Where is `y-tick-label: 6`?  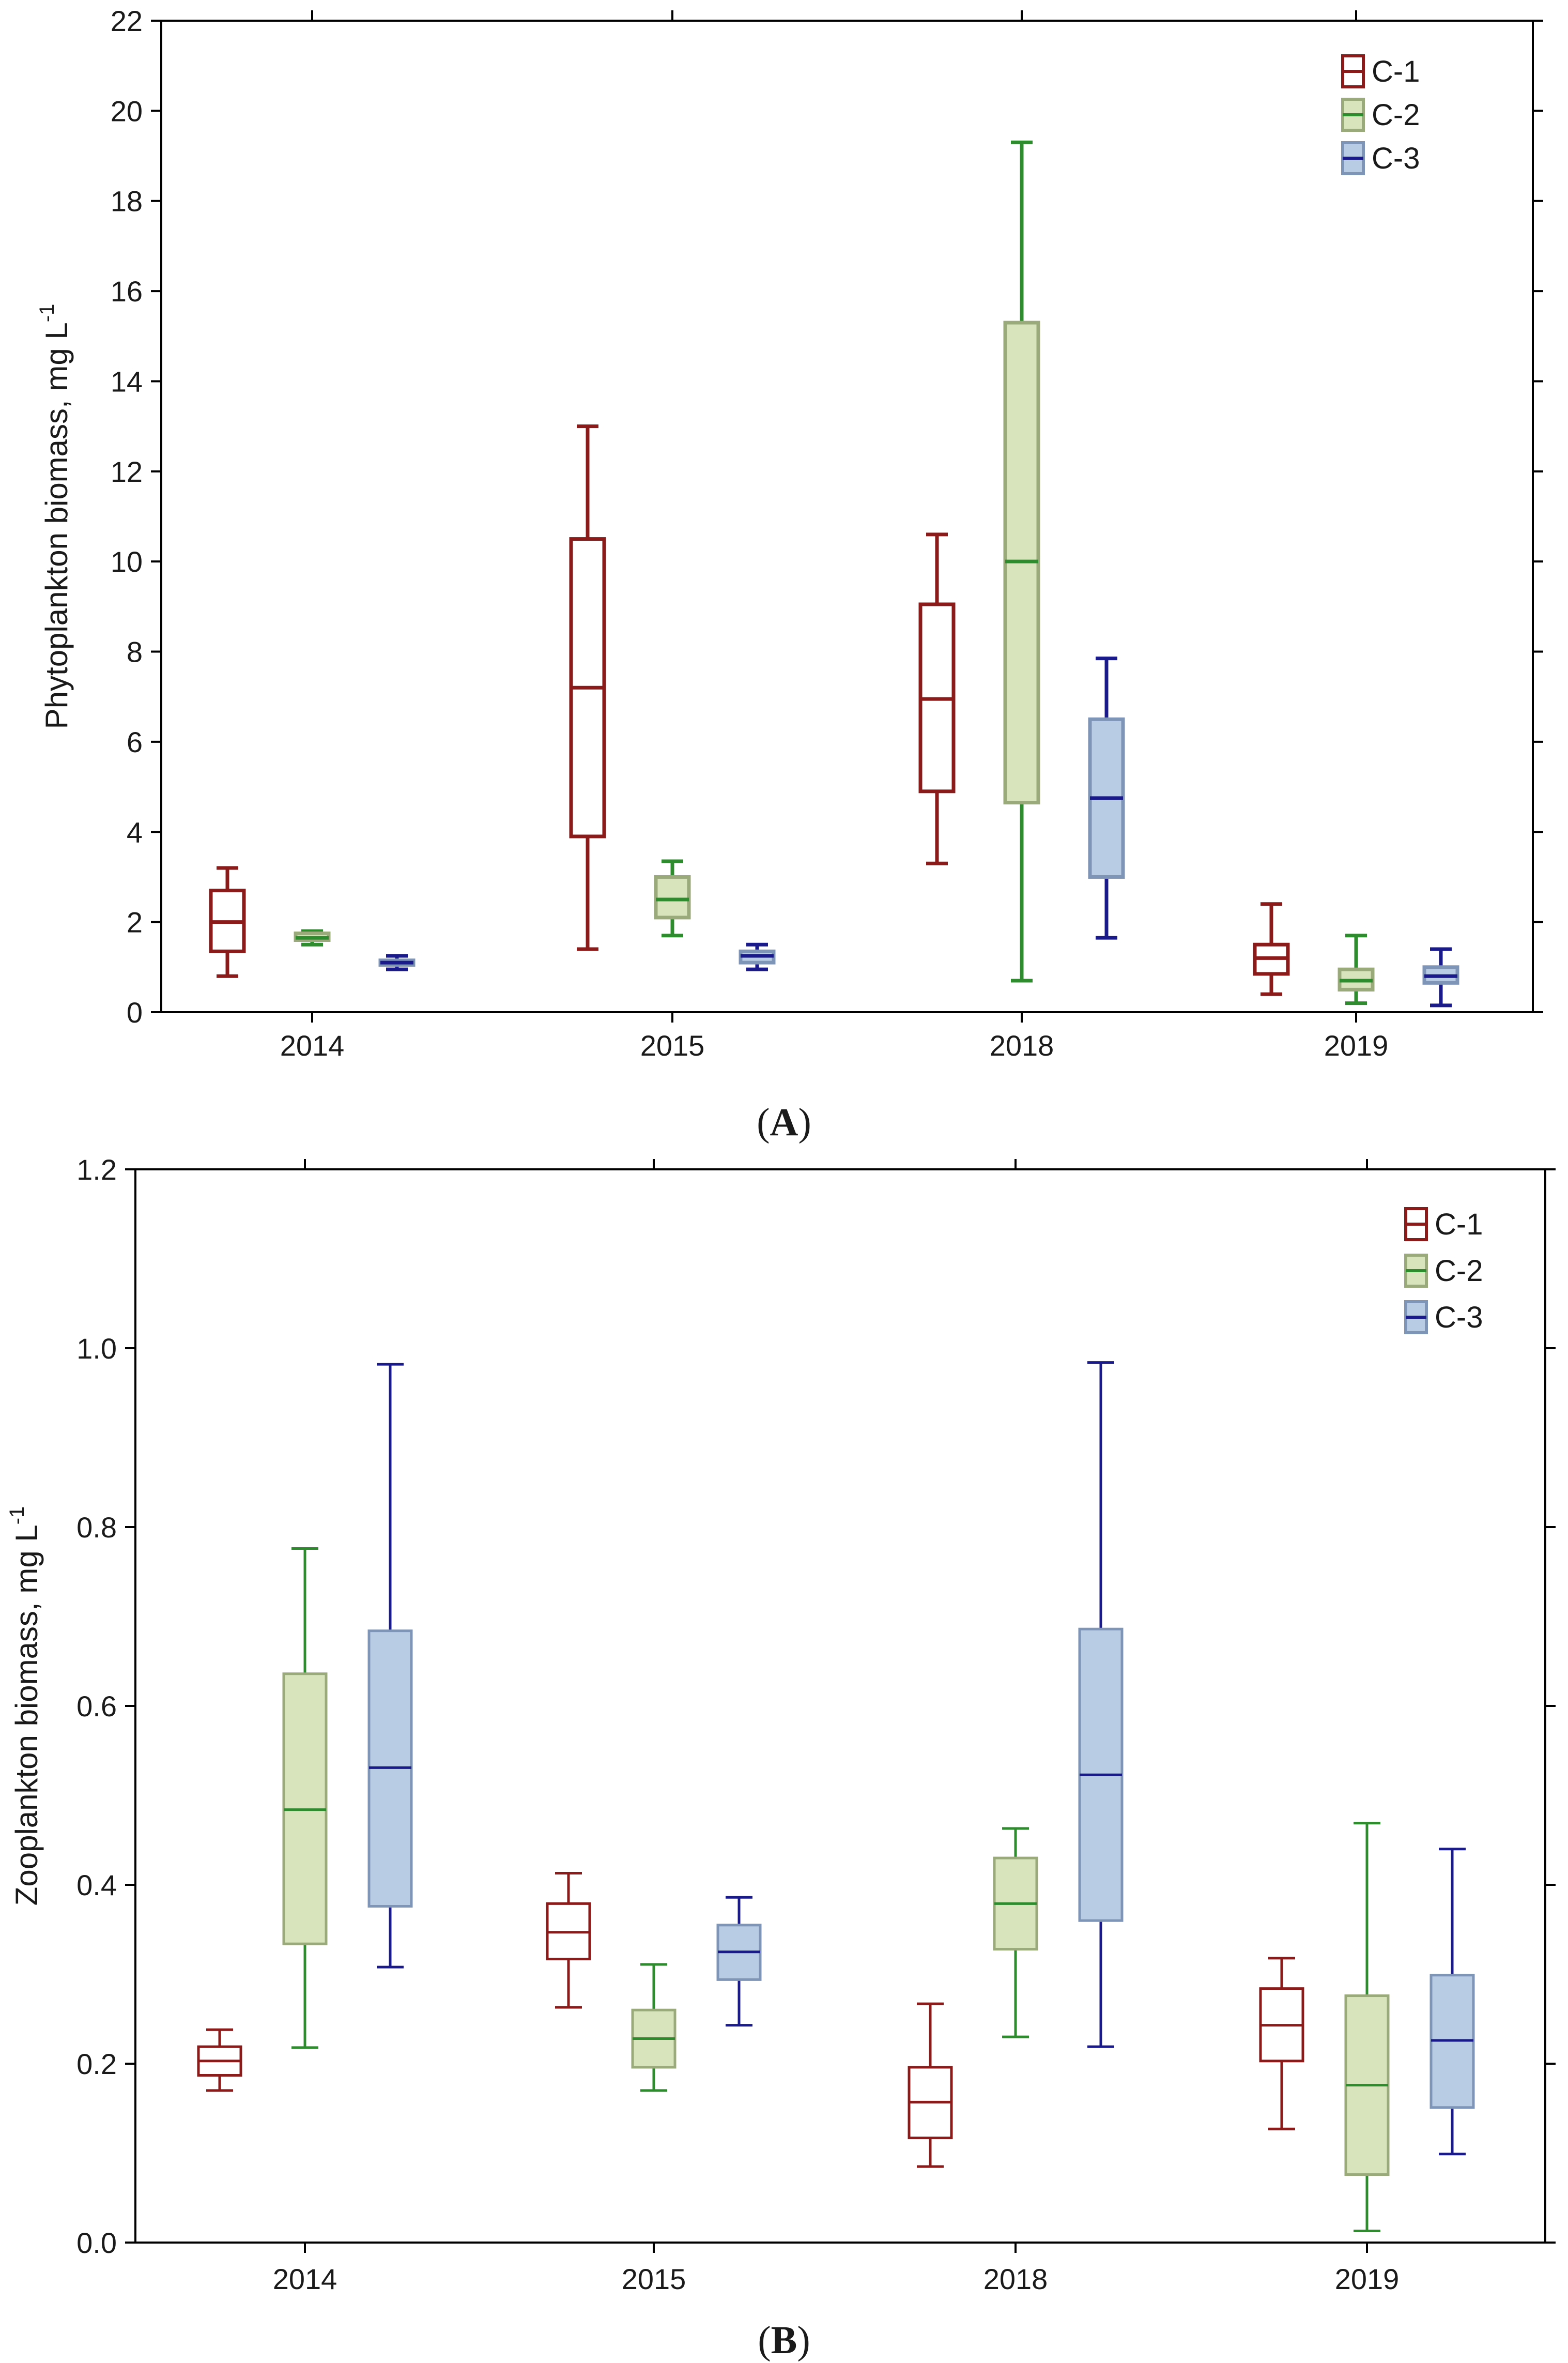 y-tick-label: 6 is located at coordinates (135, 742).